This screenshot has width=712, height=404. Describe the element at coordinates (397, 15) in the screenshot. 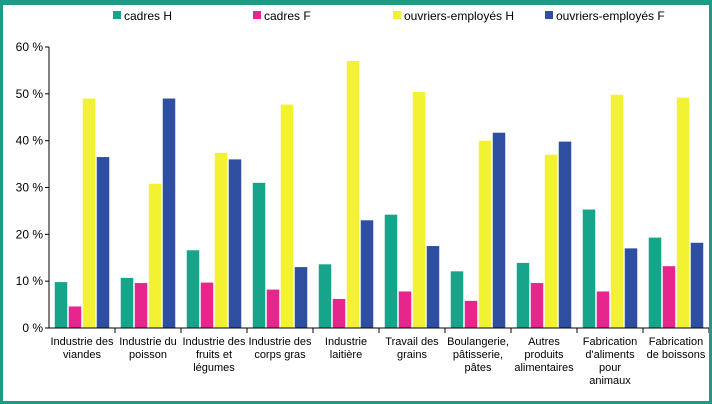

I see `legend-swatch-ouvriers-employes-h` at that location.